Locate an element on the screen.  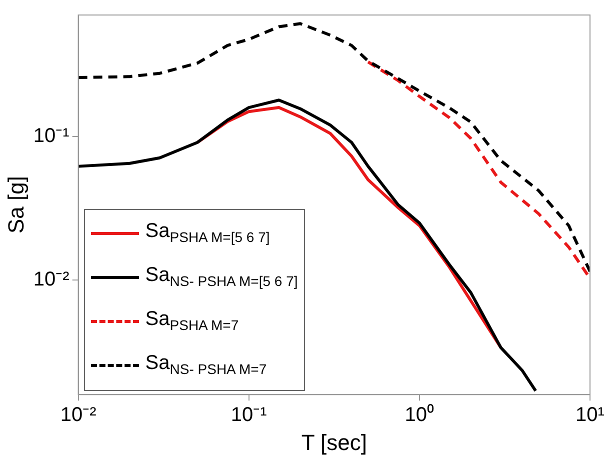
x-tick-label: 10¹ is located at coordinates (590, 415).